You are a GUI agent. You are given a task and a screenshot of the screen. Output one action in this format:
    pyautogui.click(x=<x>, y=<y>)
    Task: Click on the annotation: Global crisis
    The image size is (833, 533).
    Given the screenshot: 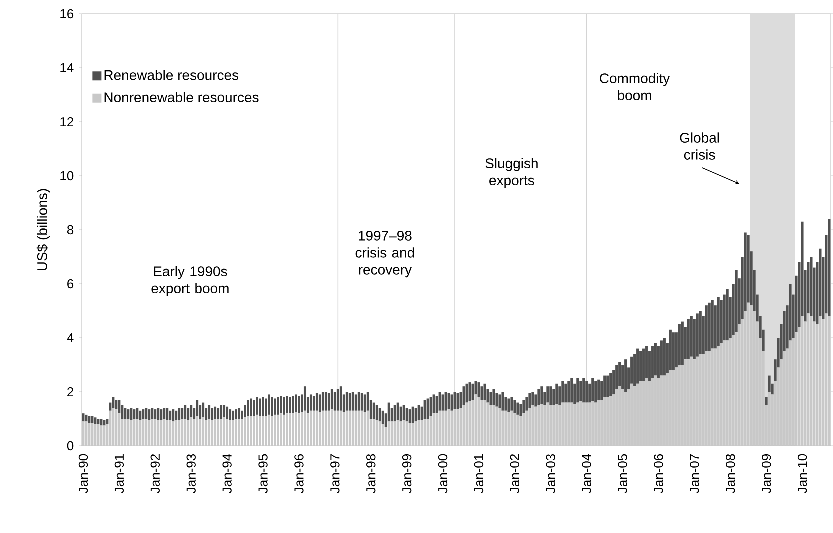 What is the action you would take?
    pyautogui.click(x=700, y=146)
    